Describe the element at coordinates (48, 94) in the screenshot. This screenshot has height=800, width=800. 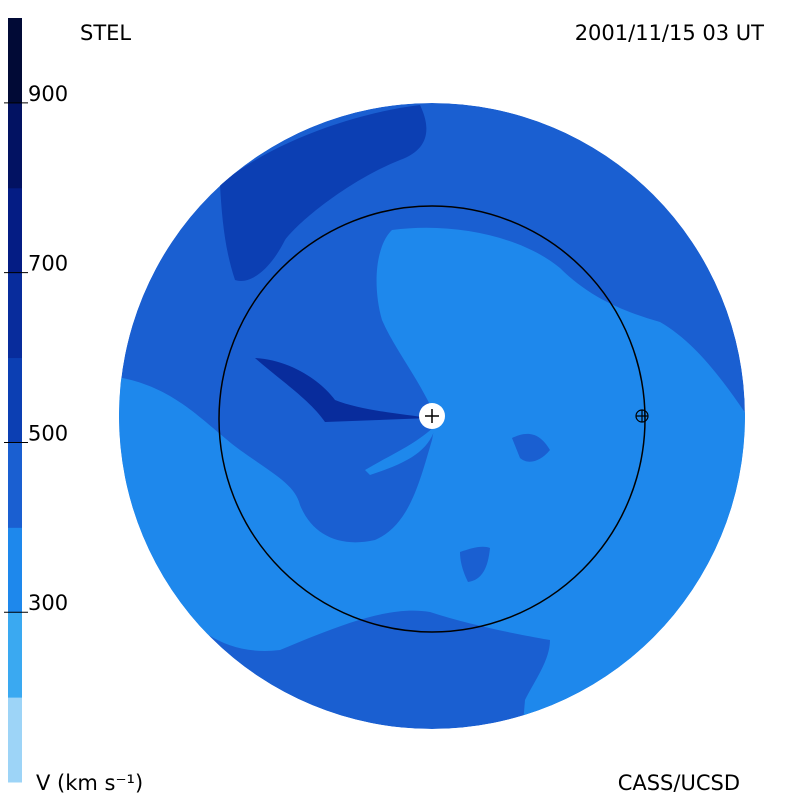
I see `colorbar-tick-label: 900` at that location.